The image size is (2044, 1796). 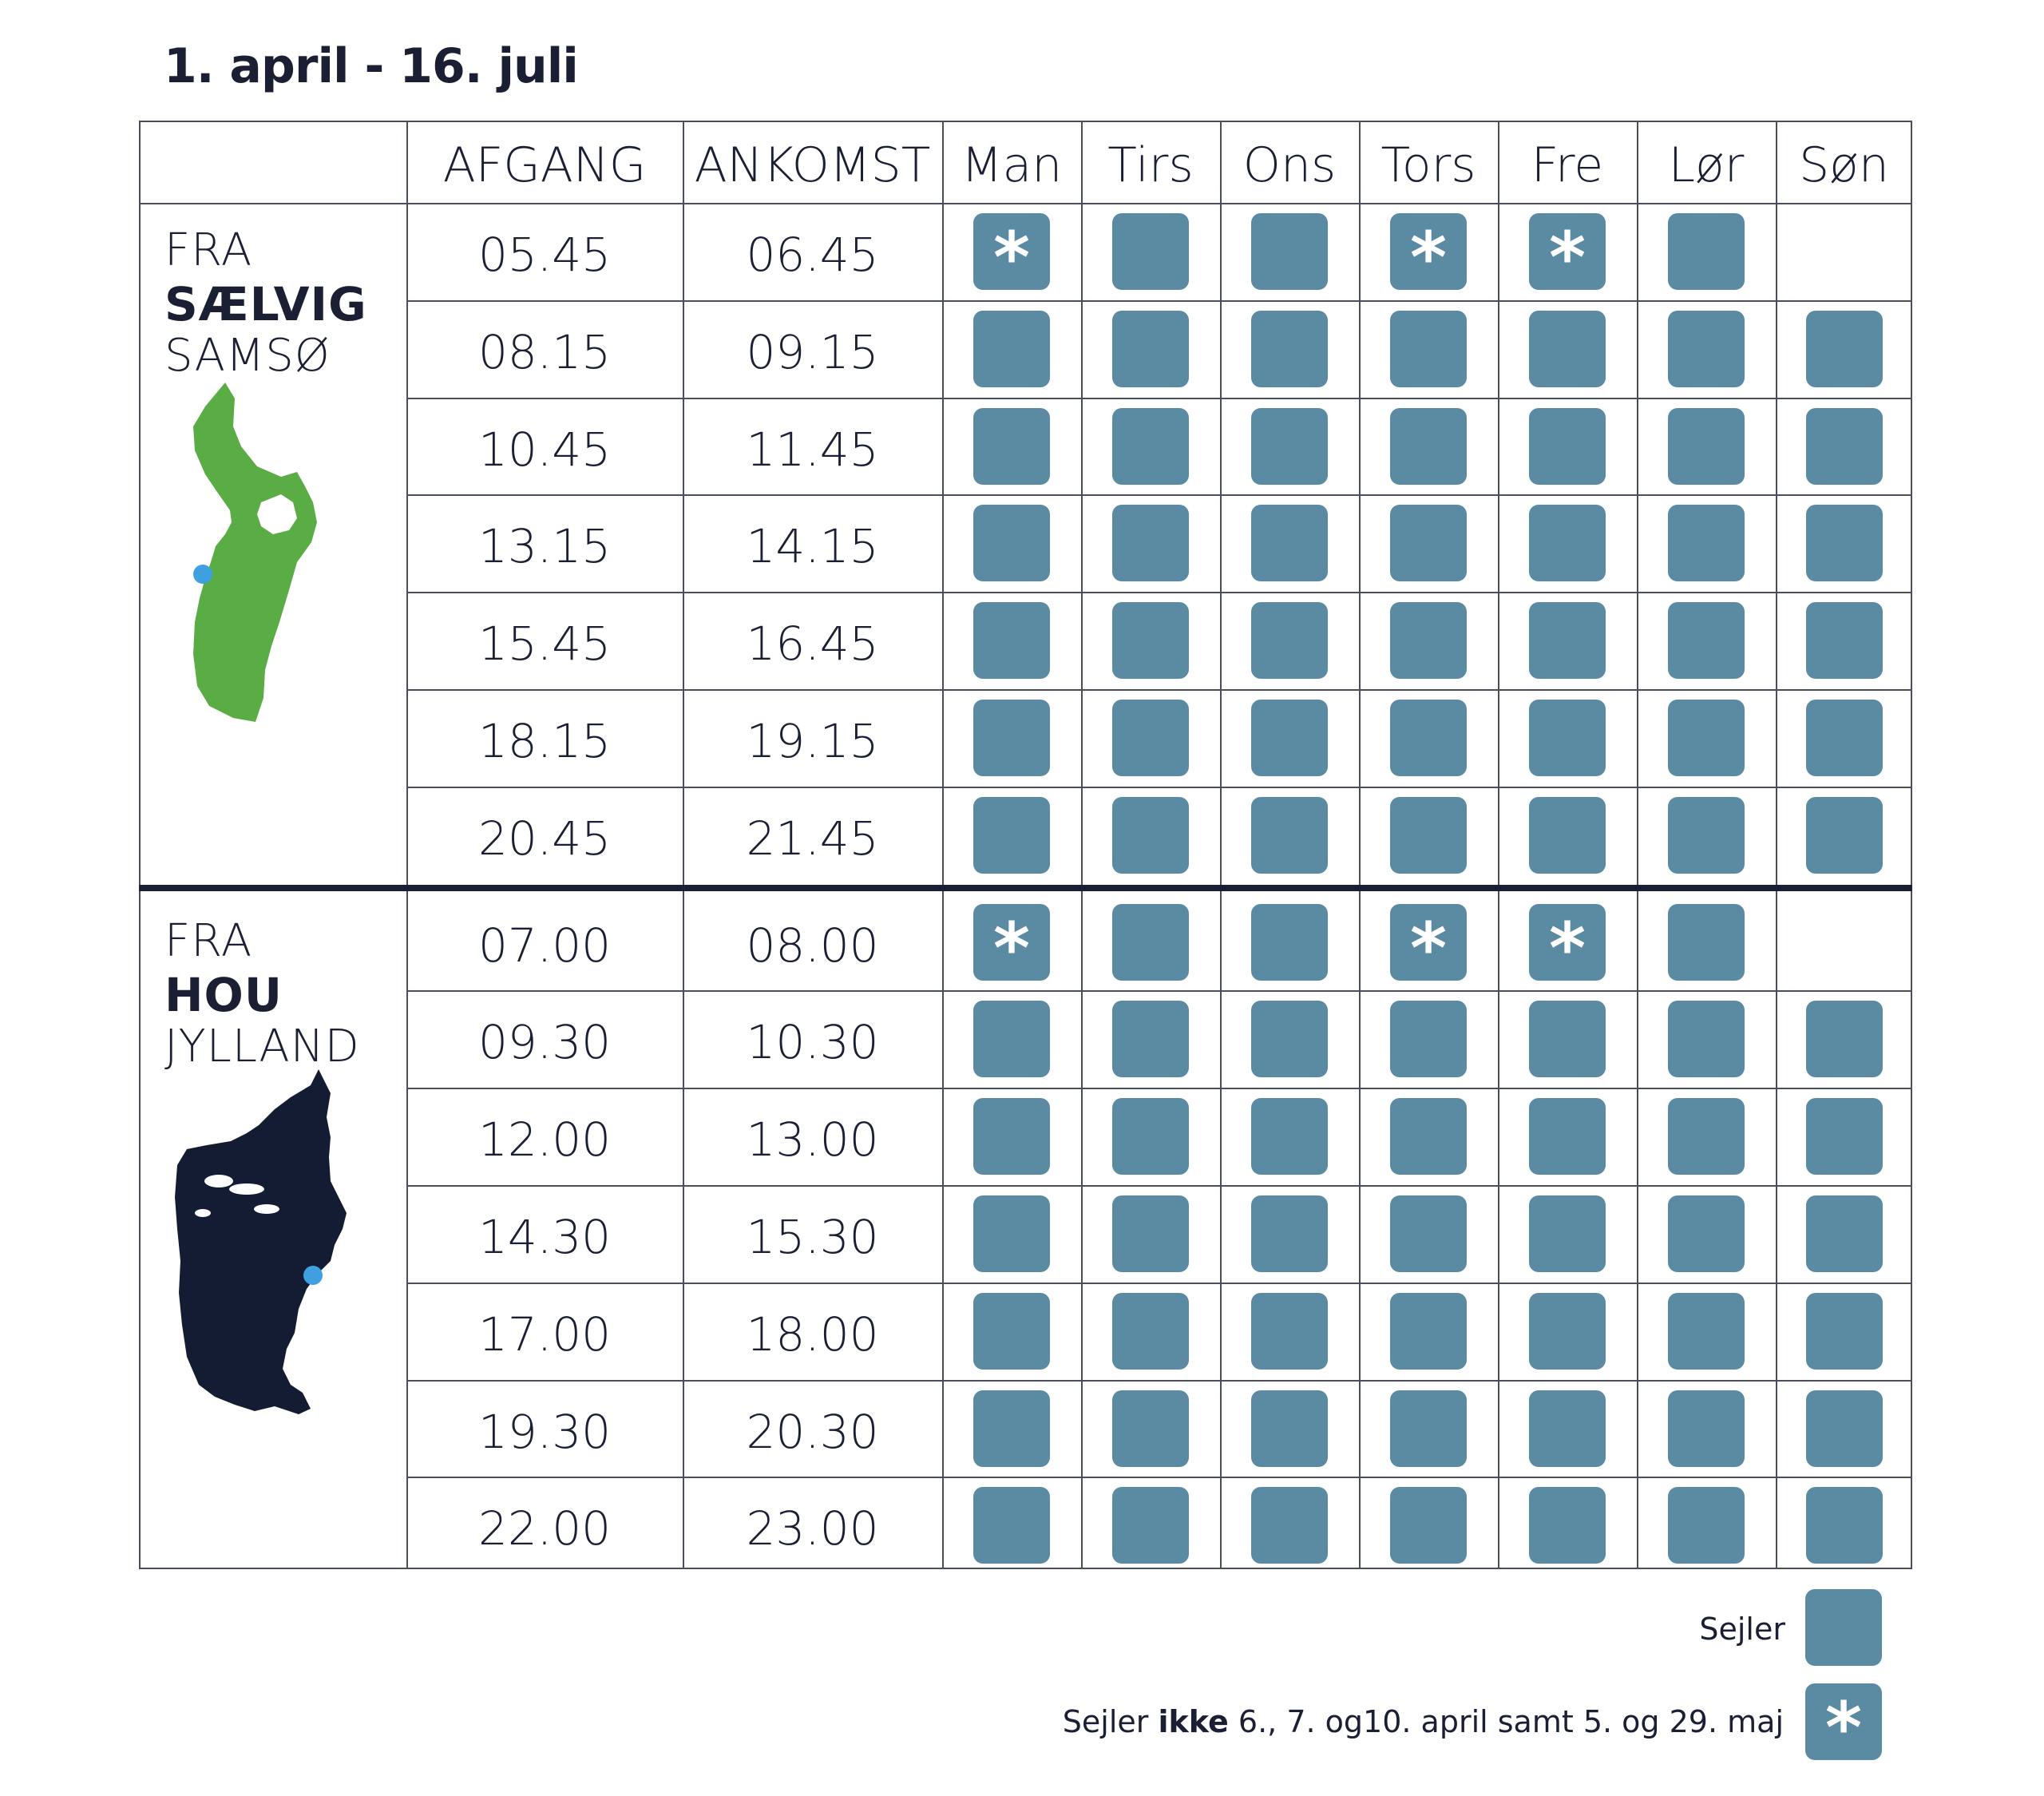 What do you see at coordinates (544, 1431) in the screenshot?
I see `departure-time: 19.30` at bounding box center [544, 1431].